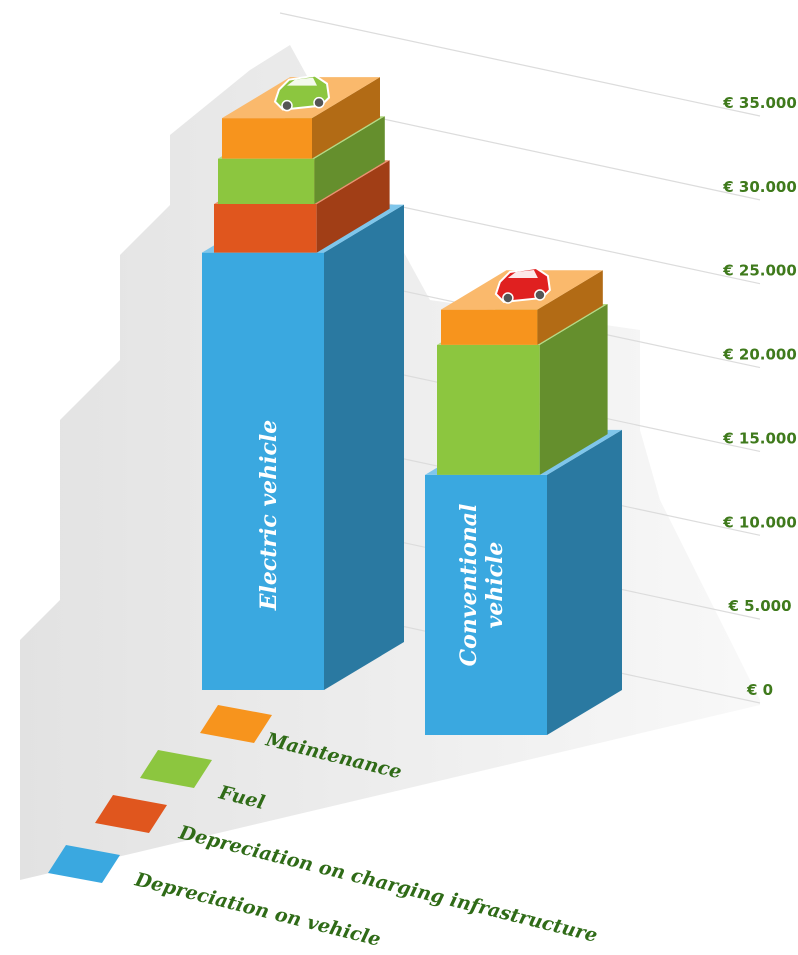  What do you see at coordinates (759, 355) in the screenshot?
I see `y-tick-label: € 20.000` at bounding box center [759, 355].